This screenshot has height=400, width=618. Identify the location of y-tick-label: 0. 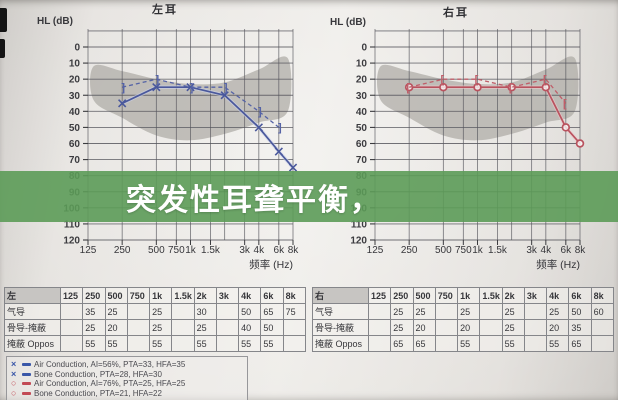
(364, 48).